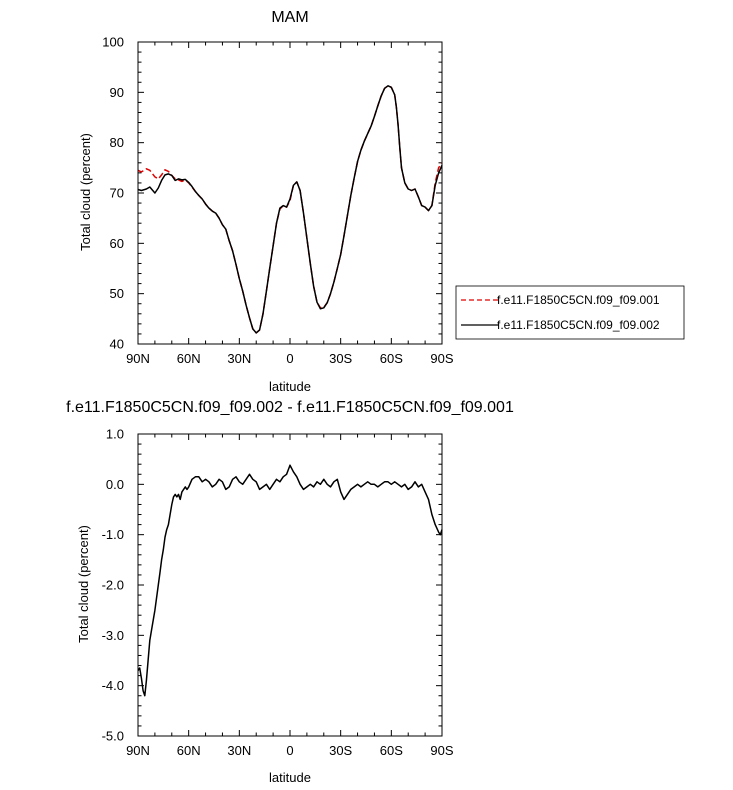 The width and height of the screenshot is (733, 790). I want to click on top-chart-series, so click(290, 209).